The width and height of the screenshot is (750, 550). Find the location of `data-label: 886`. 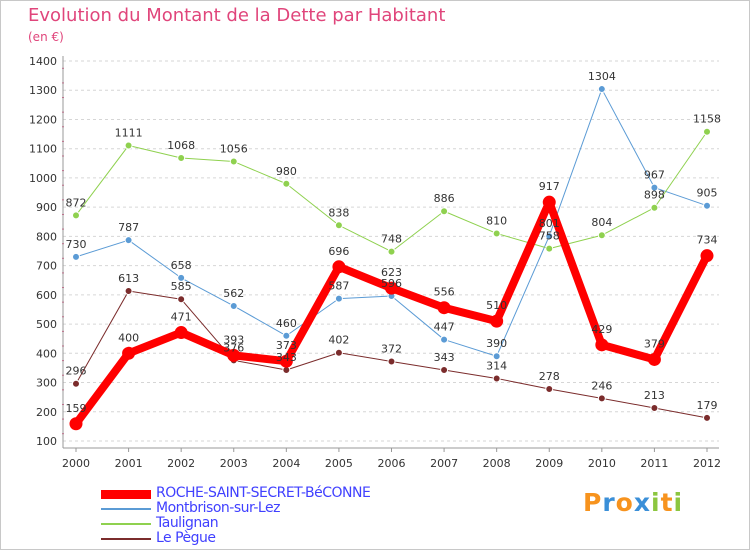

data-label: 886 is located at coordinates (444, 198).